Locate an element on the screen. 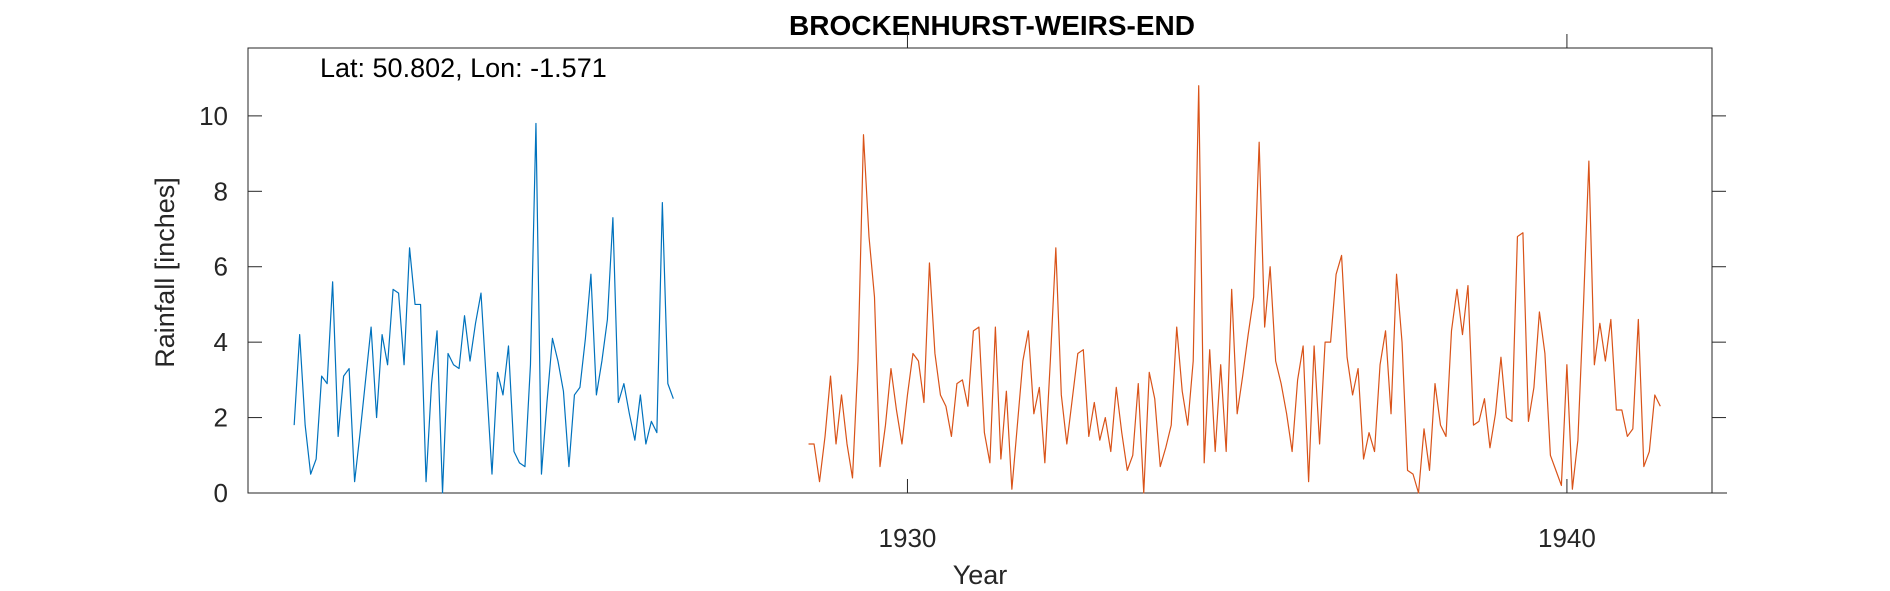  y-axis-label: Rainfall [inches] is located at coordinates (165, 272).